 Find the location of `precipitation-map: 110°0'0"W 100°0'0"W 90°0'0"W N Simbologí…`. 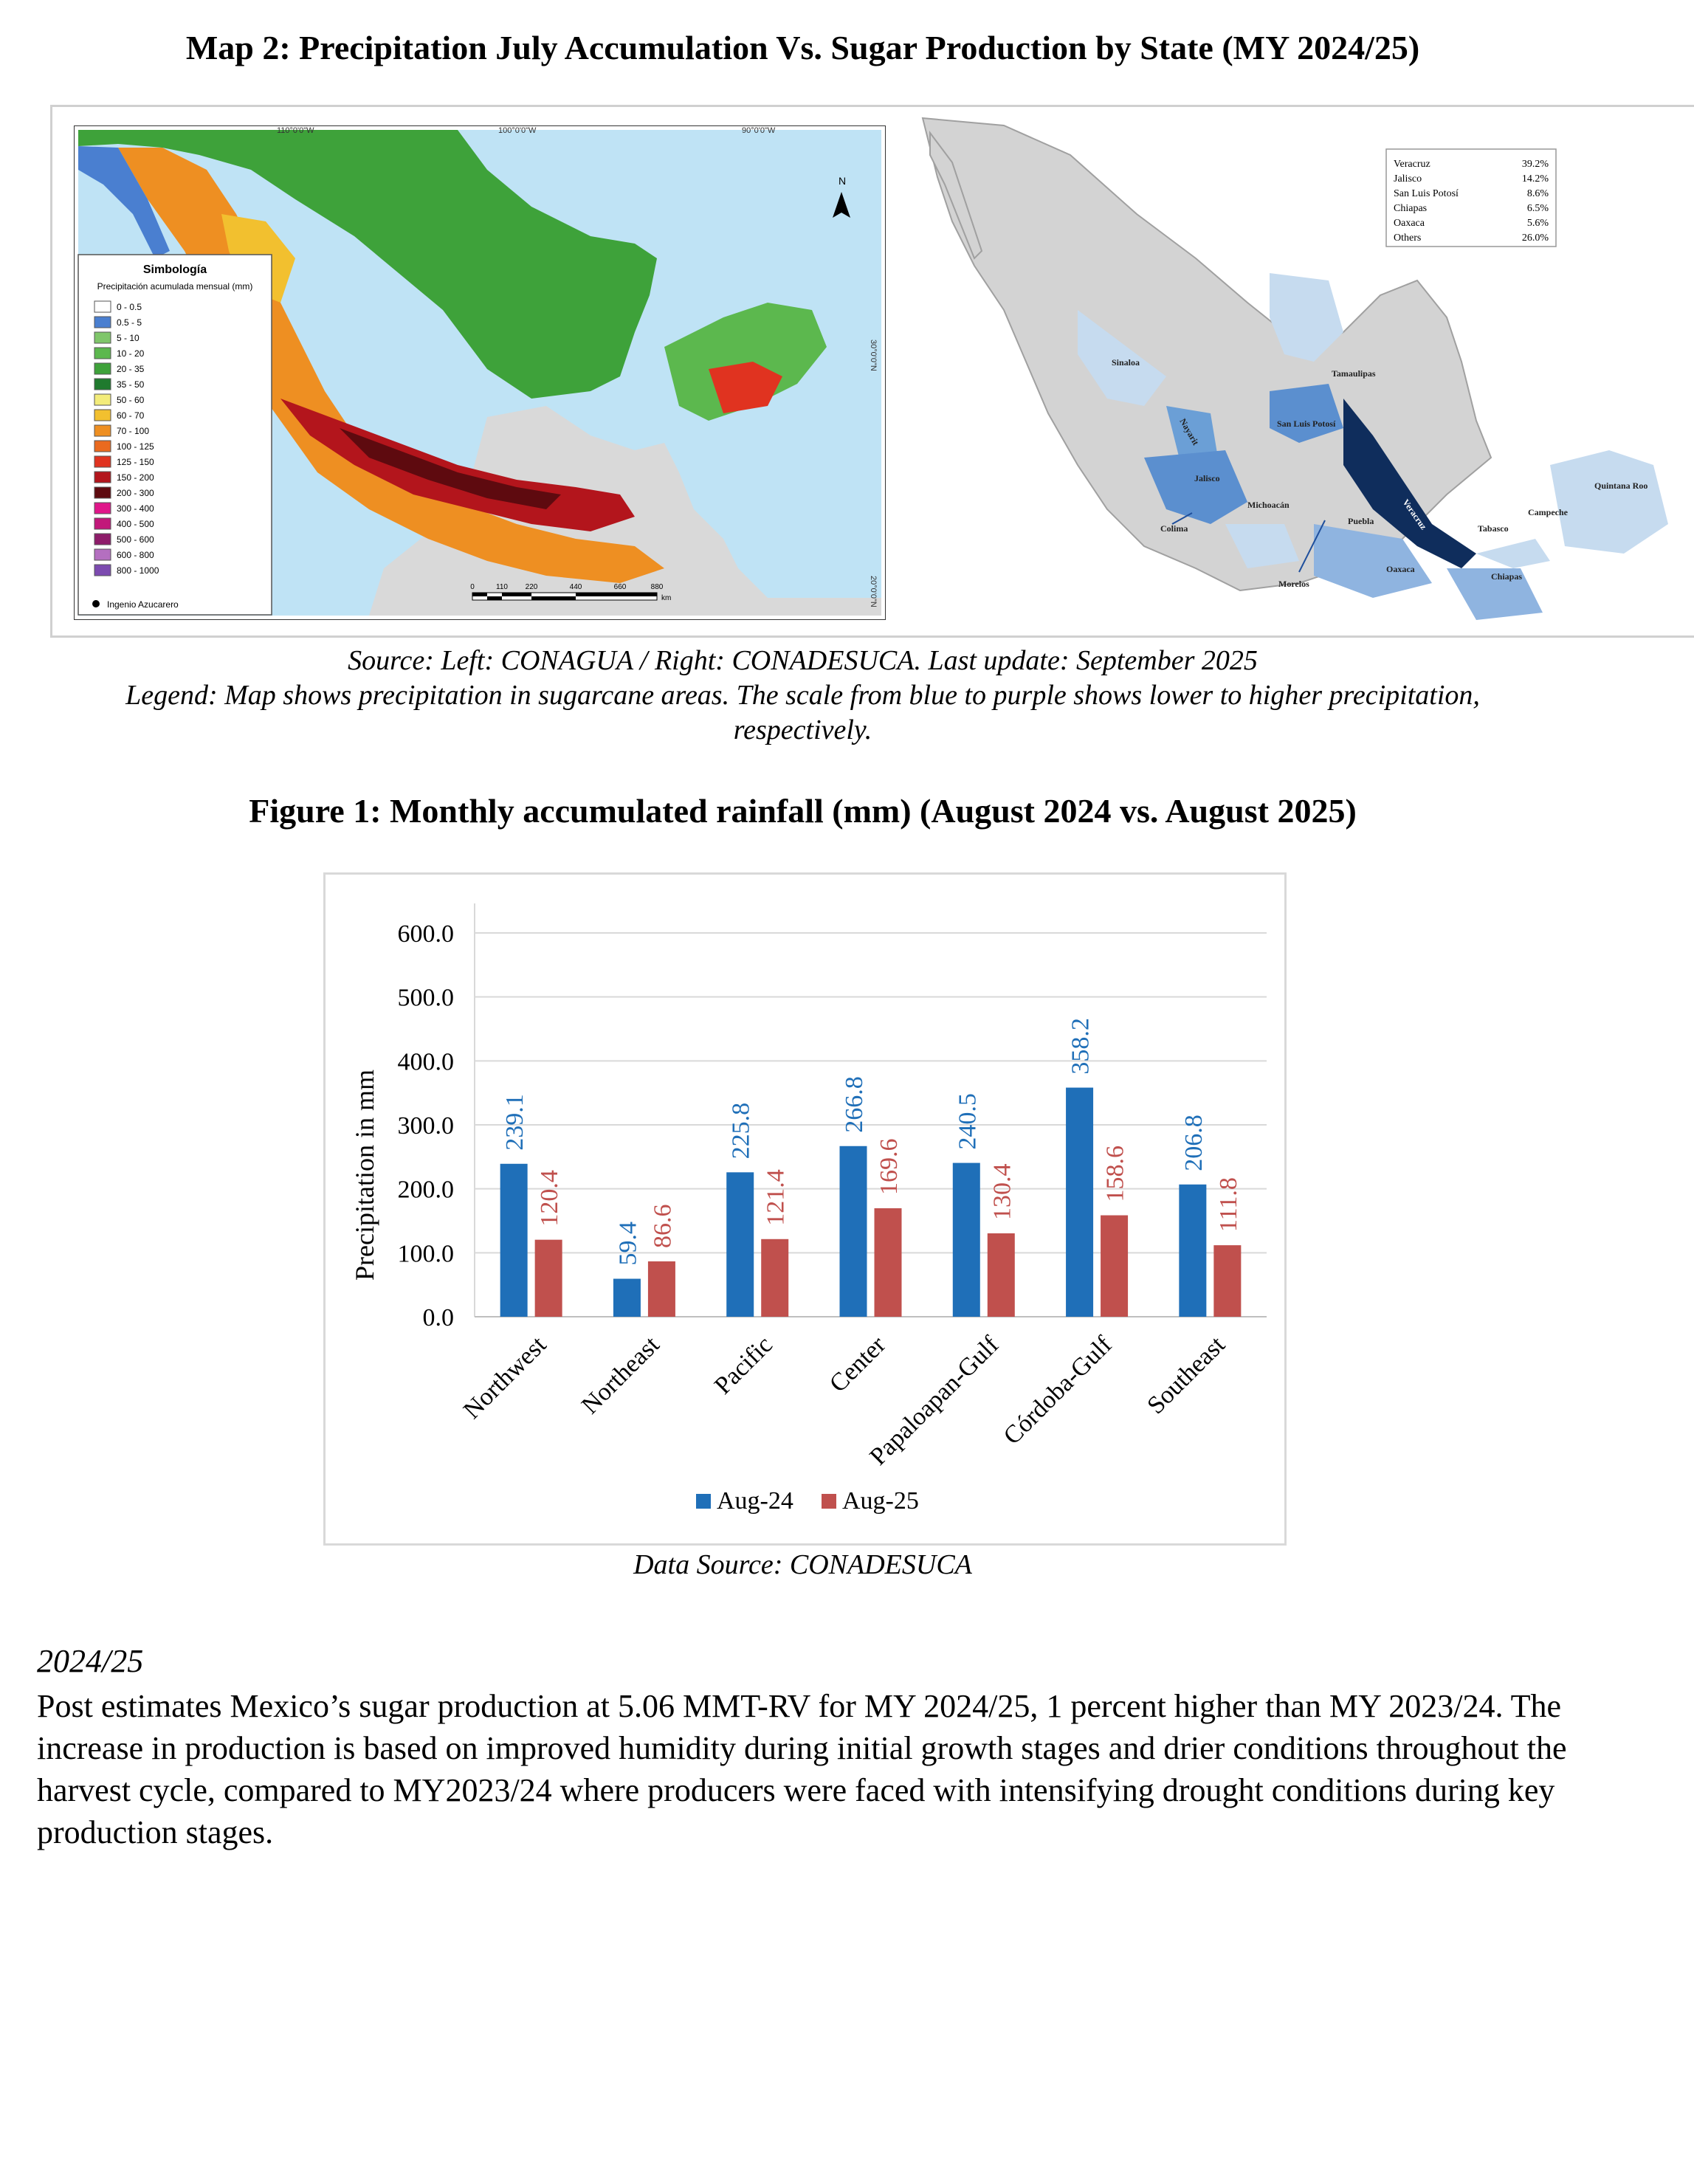

precipitation-map: 110°0'0"W 100°0'0"W 90°0'0"W N Simbologí… is located at coordinates (480, 372).